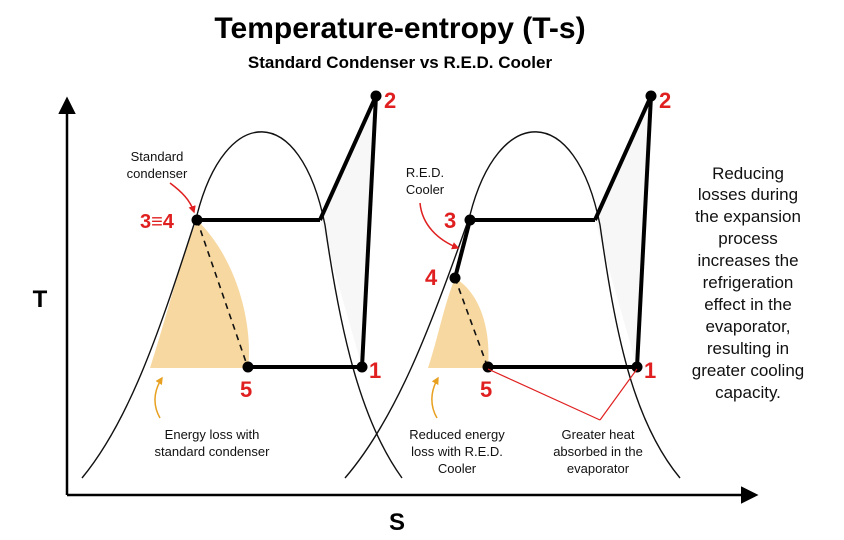 This screenshot has height=540, width=844. I want to click on right-callout-line1: R.E.D., so click(425, 172).